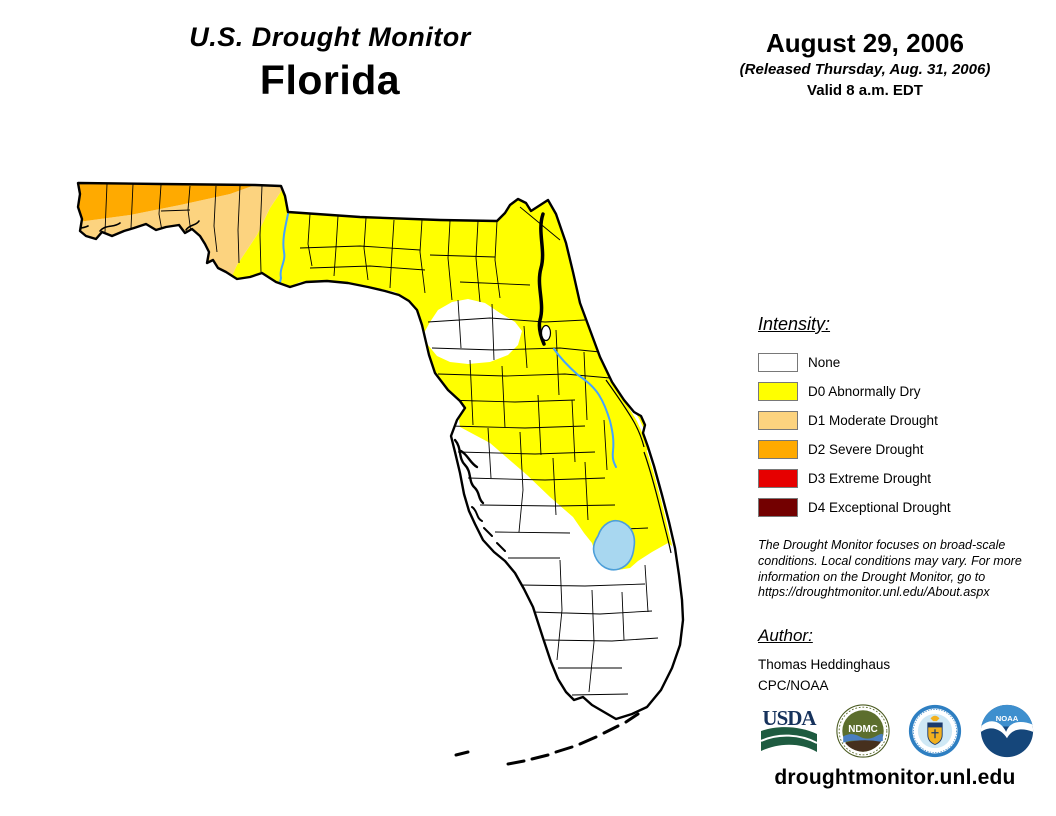 The image size is (1056, 816). Describe the element at coordinates (870, 478) in the screenshot. I see `legend-label: D3 Extreme Drought` at that location.